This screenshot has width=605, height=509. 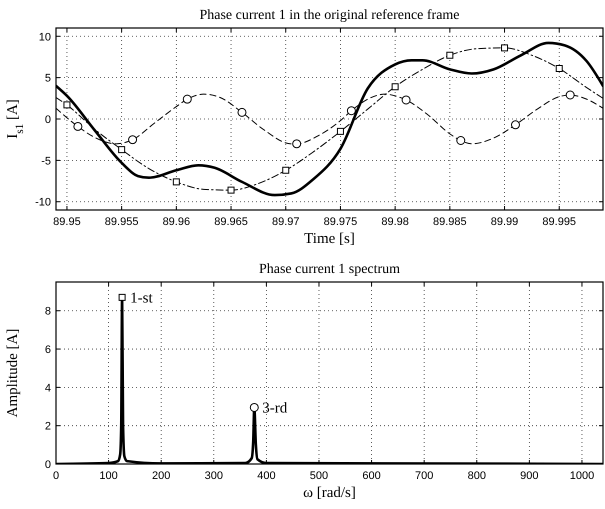 What do you see at coordinates (47, 78) in the screenshot?
I see `y-tick-label: 5` at bounding box center [47, 78].